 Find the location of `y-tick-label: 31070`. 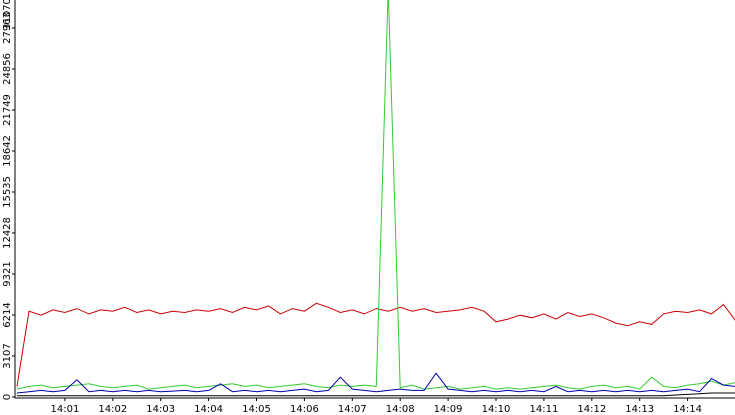

y-tick-label: 31070 is located at coordinates (7, 15).